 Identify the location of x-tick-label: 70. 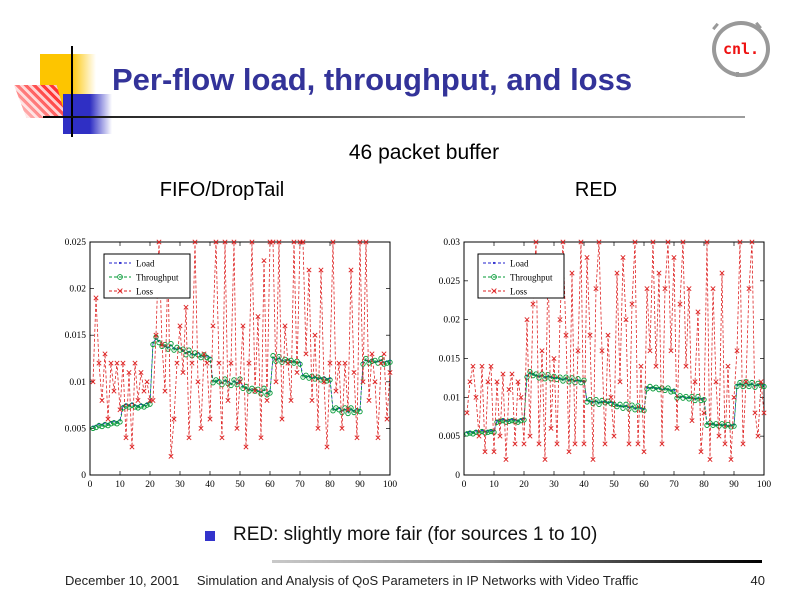
(300, 485).